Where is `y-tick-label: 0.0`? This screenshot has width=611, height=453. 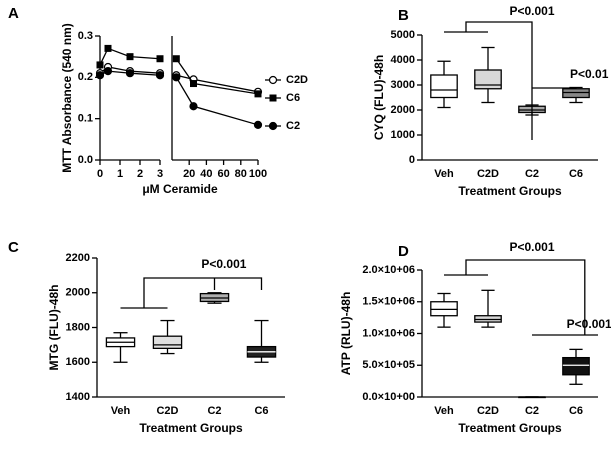 y-tick-label: 0.0 is located at coordinates (85, 160).